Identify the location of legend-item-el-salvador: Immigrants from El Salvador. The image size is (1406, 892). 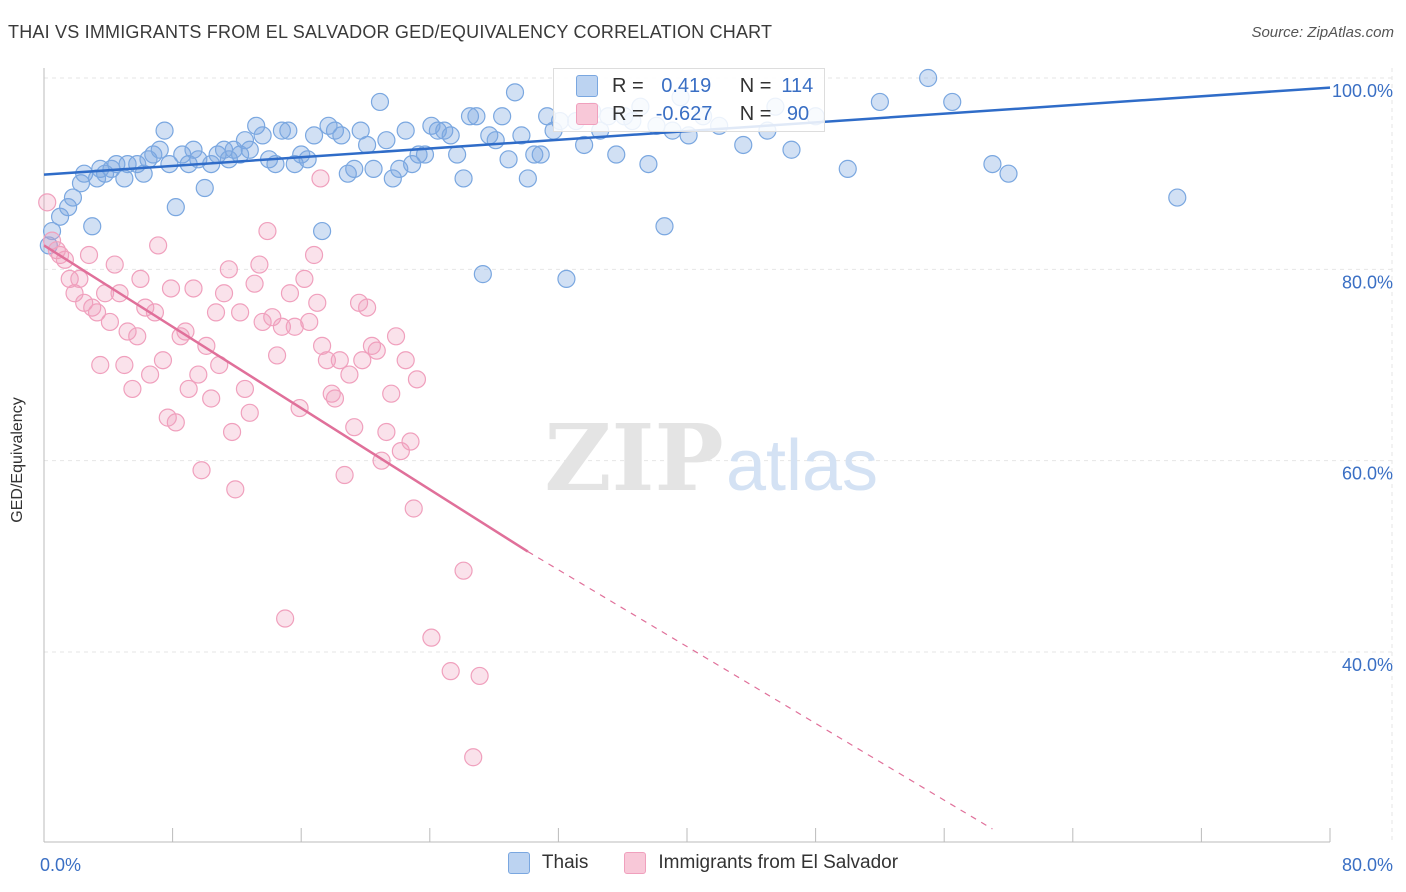
(761, 863).